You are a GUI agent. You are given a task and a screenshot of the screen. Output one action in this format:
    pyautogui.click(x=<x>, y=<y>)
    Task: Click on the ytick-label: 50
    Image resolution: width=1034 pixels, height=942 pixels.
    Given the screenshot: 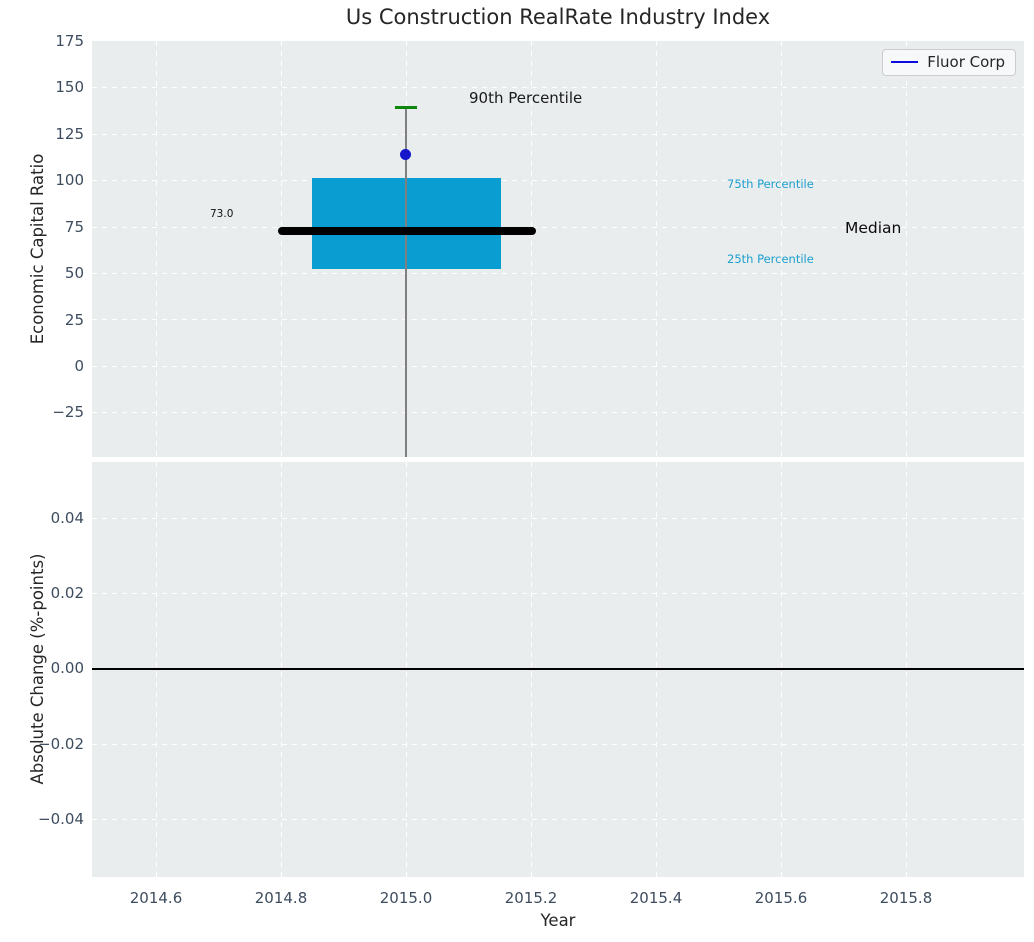 What is the action you would take?
    pyautogui.click(x=74, y=273)
    